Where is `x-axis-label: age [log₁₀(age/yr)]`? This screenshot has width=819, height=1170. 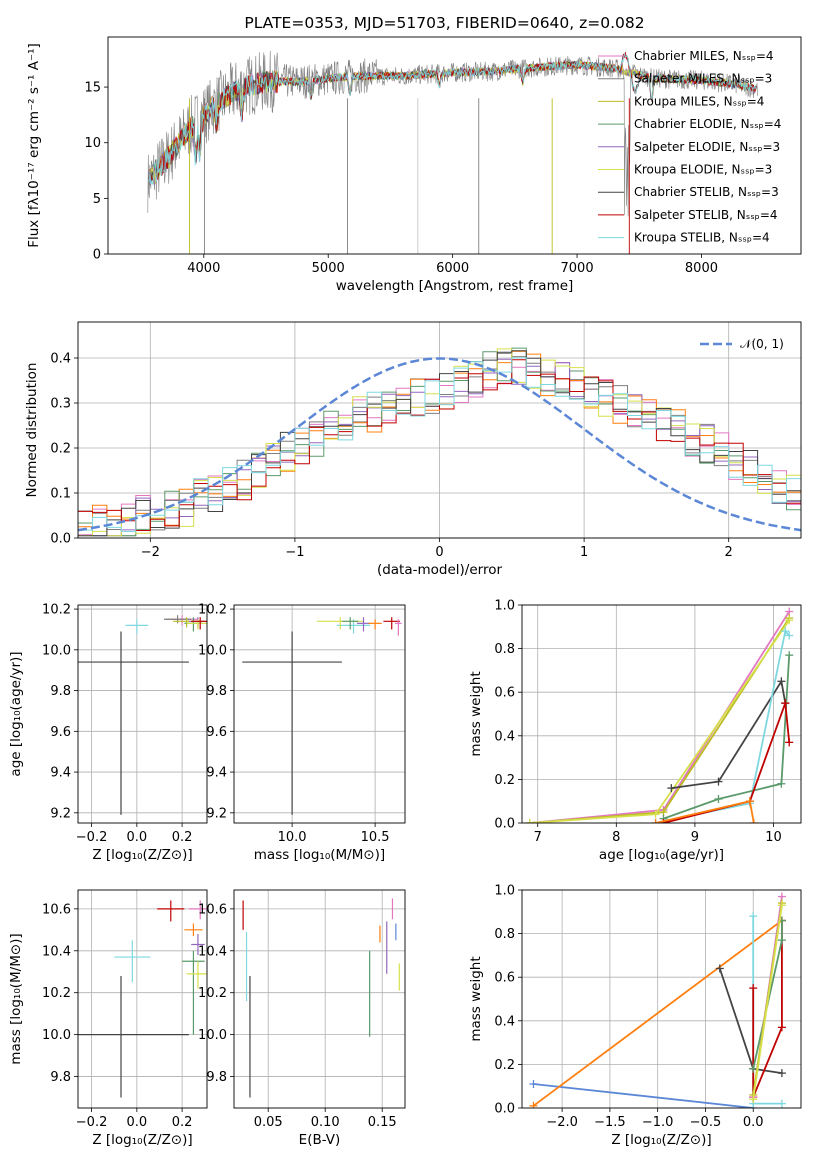 x-axis-label: age [log₁₀(age/yr)] is located at coordinates (661, 855).